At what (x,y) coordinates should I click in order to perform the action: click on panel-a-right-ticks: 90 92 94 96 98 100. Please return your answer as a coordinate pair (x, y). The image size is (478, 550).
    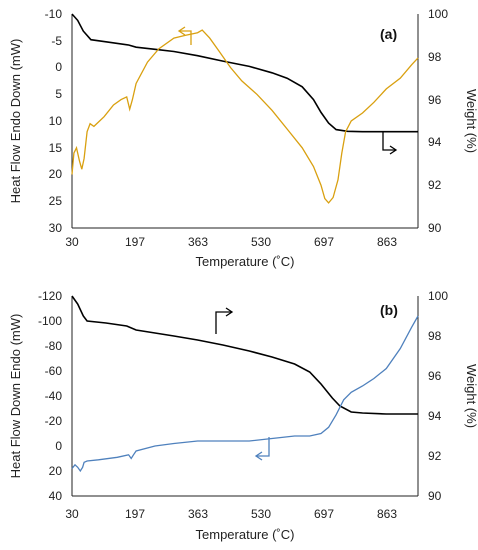
    Looking at the image, I should click on (438, 121).